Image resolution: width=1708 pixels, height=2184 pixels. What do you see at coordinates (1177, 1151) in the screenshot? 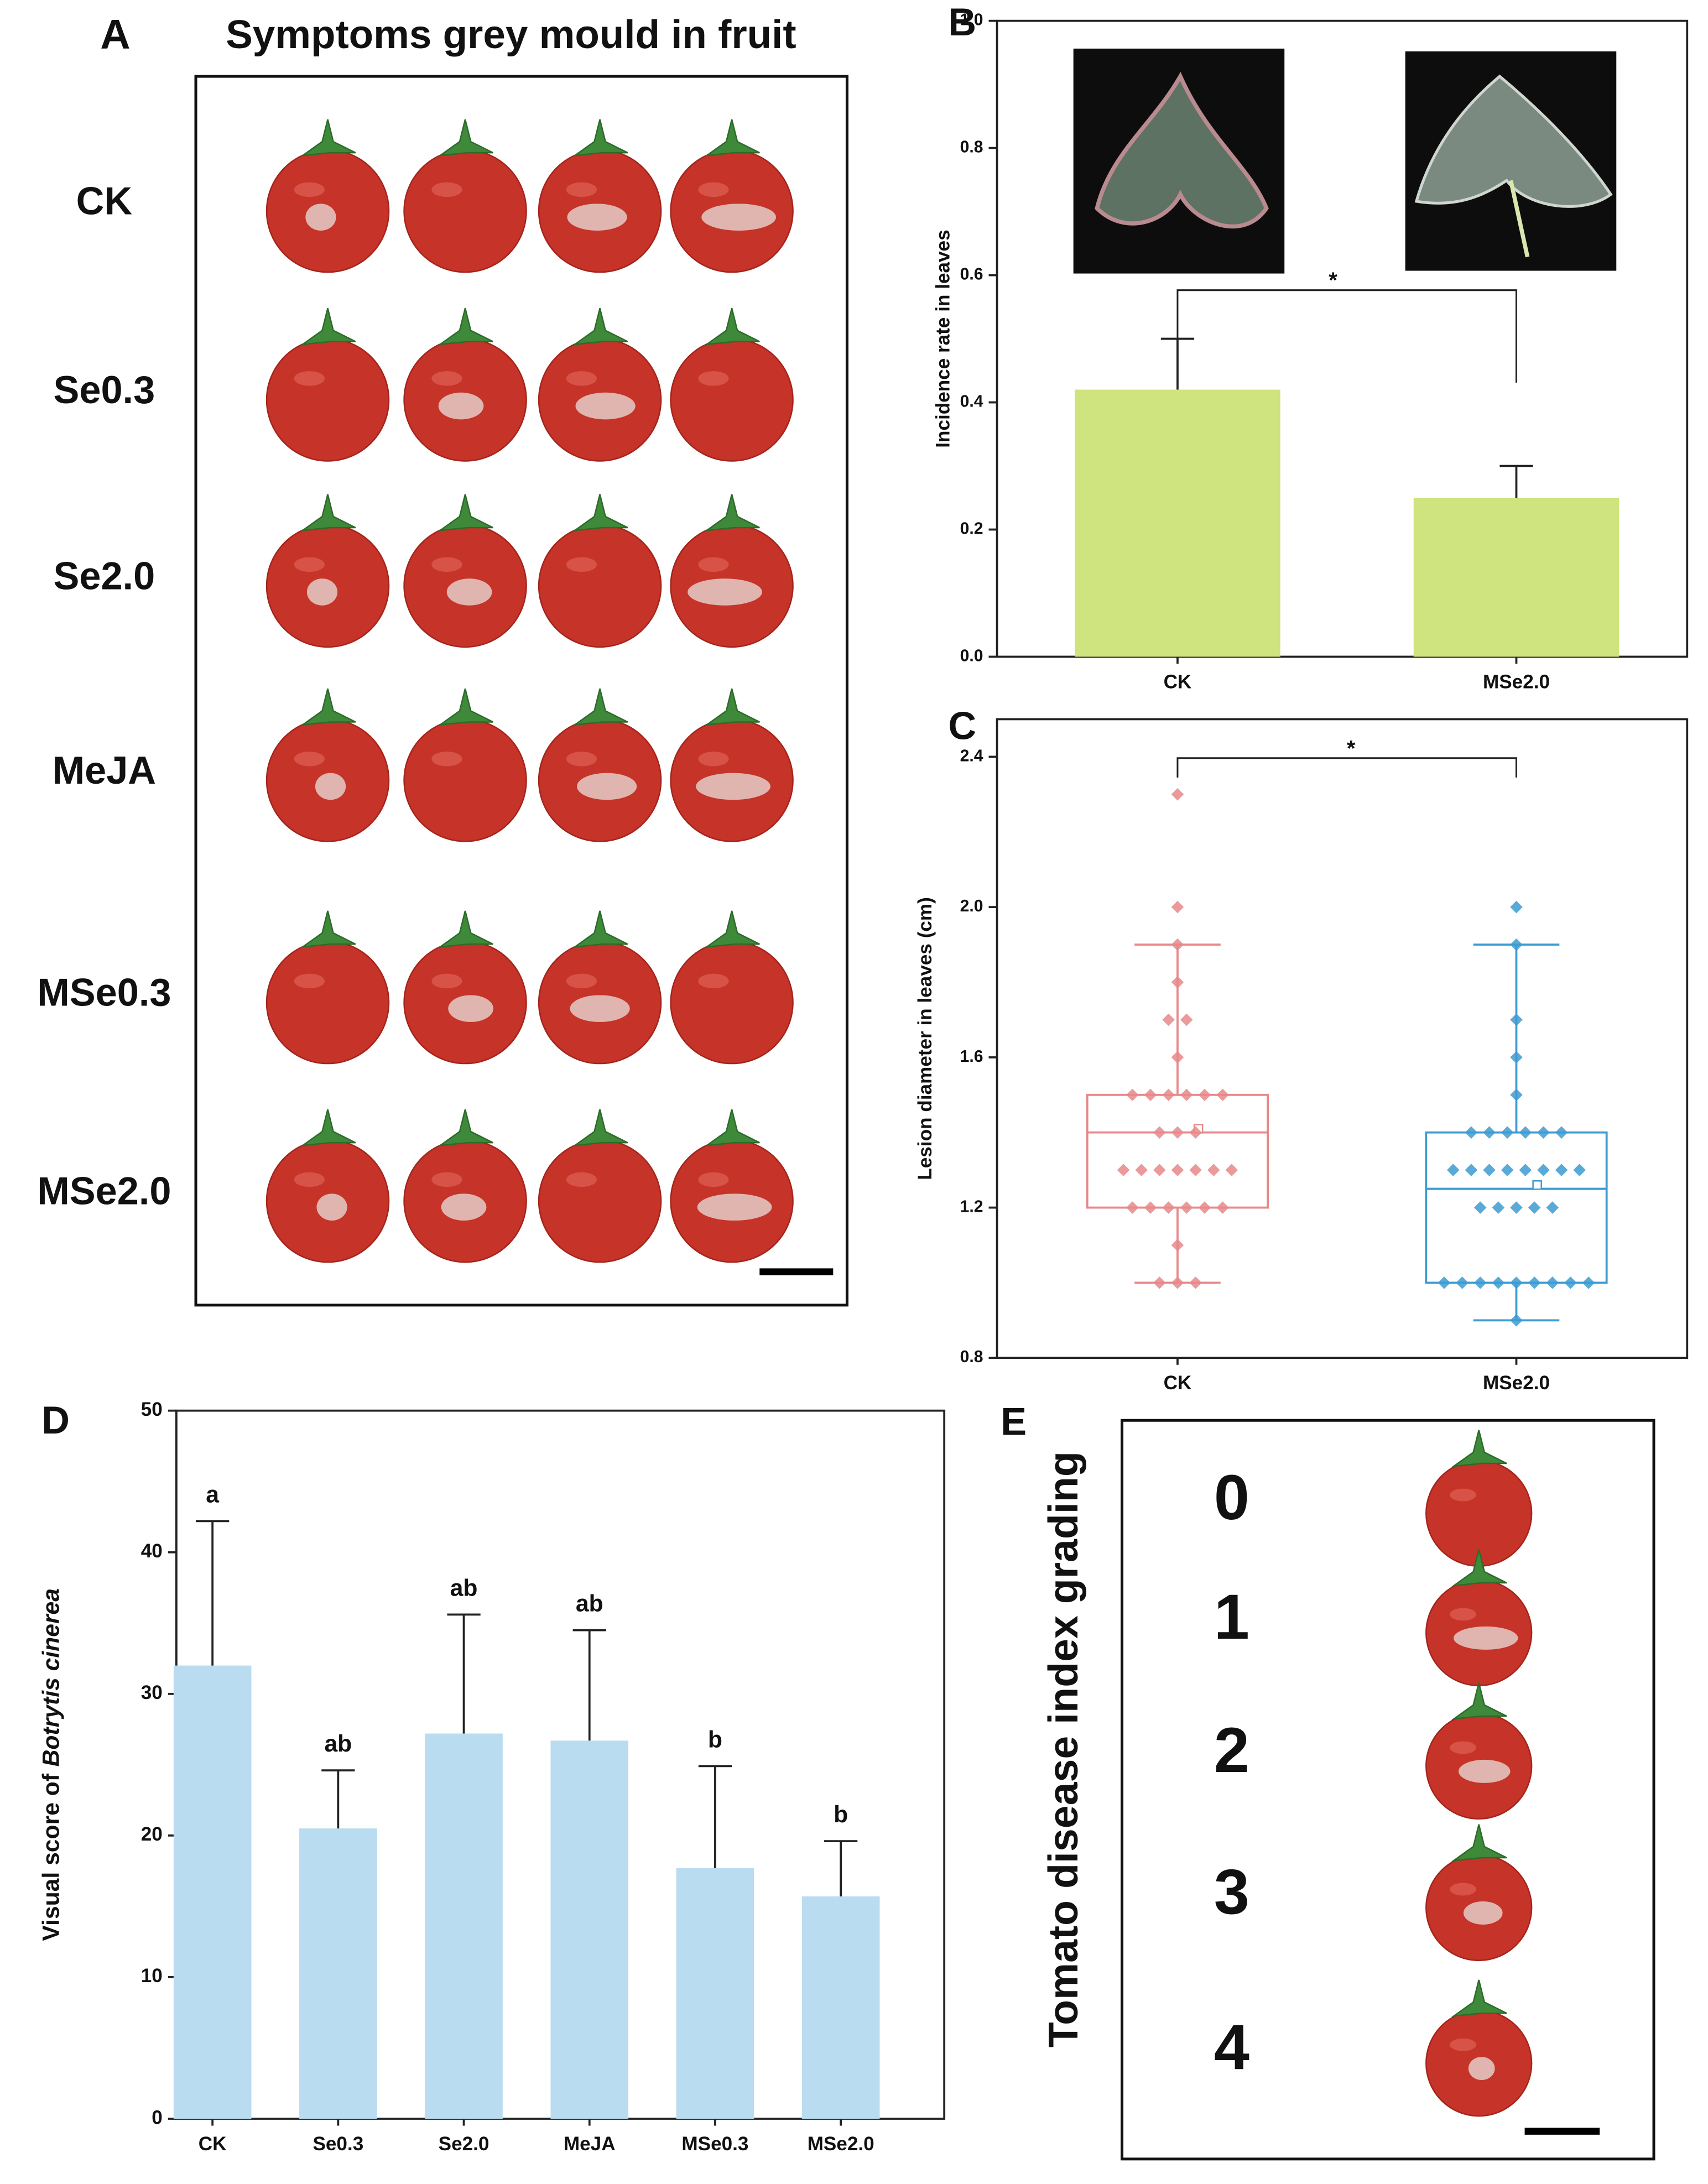
I see `box` at bounding box center [1177, 1151].